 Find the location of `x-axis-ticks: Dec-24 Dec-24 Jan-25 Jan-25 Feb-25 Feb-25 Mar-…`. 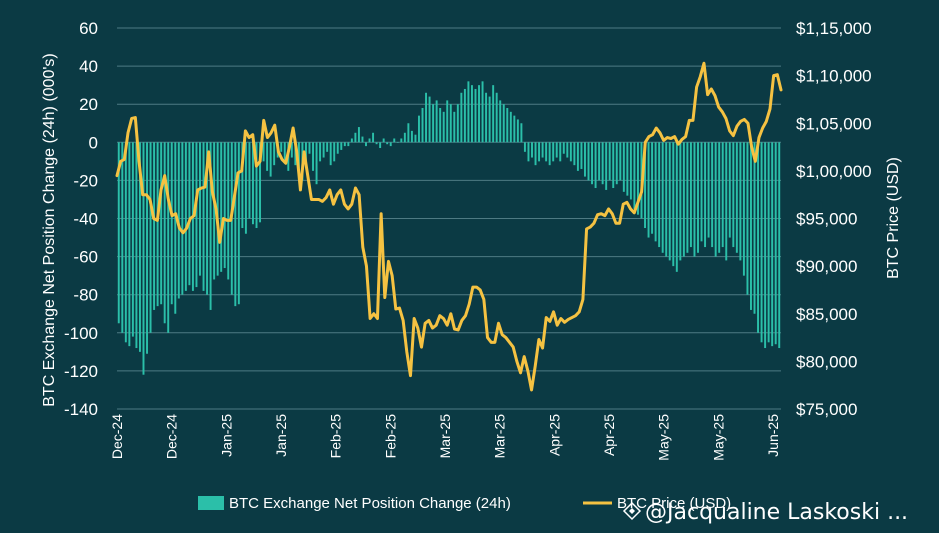

x-axis-ticks: Dec-24 Dec-24 Jan-25 Jan-25 Feb-25 Feb-25 Mar-… is located at coordinates (445, 437).